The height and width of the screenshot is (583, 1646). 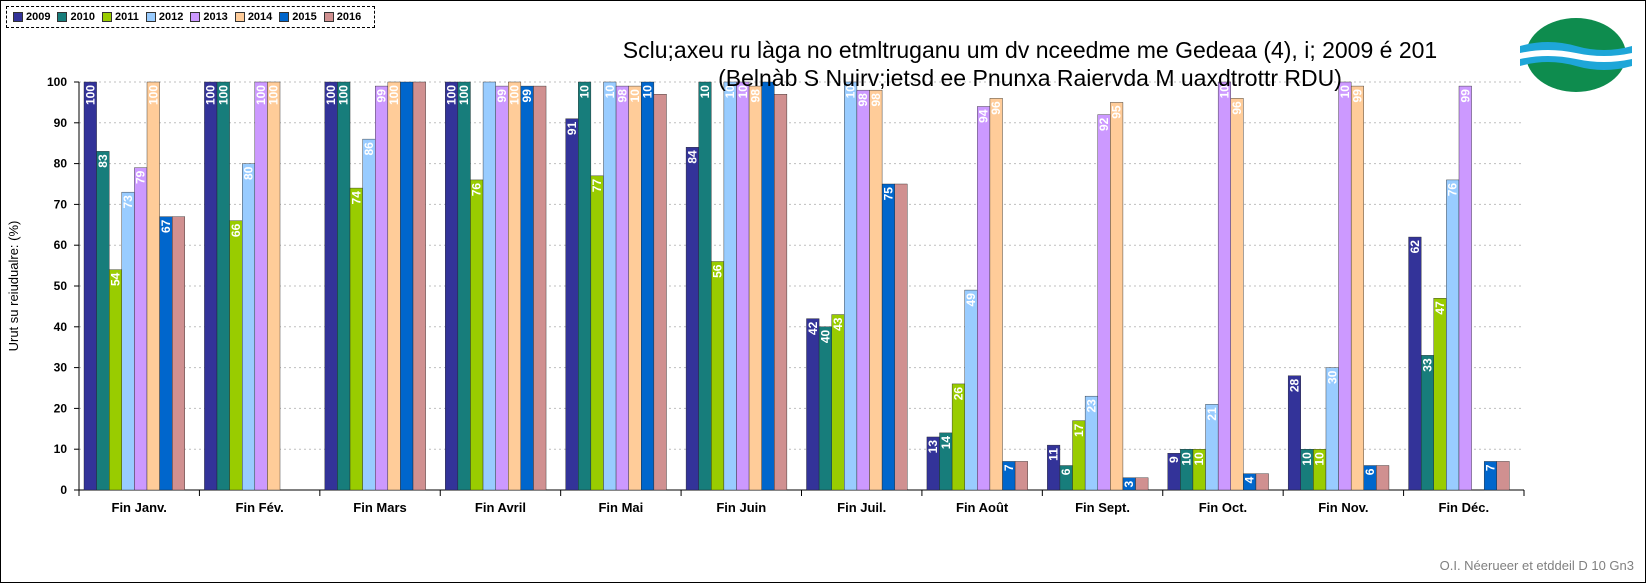 What do you see at coordinates (249, 173) in the screenshot?
I see `data-label: 80` at bounding box center [249, 173].